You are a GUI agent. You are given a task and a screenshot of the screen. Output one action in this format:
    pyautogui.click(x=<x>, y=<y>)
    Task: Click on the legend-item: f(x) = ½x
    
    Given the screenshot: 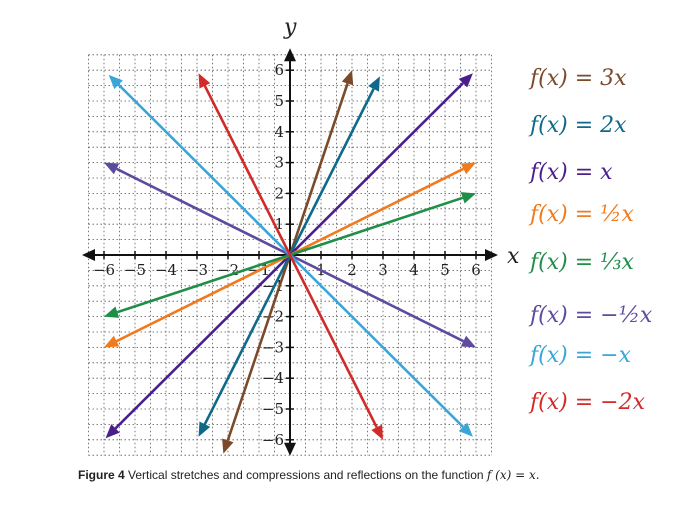 What is the action you would take?
    pyautogui.click(x=582, y=214)
    